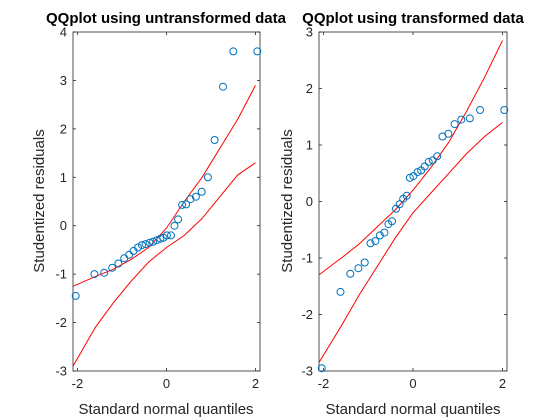  Describe the element at coordinates (63, 32) in the screenshot. I see `y-tick-label: 4` at that location.